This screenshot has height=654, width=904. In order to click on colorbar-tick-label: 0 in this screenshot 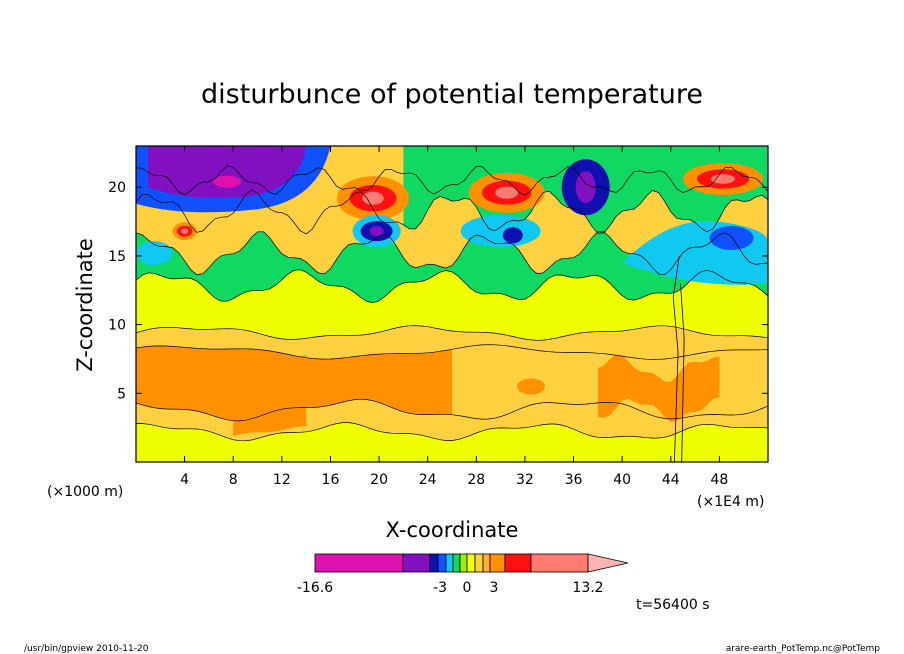, I will do `click(467, 588)`.